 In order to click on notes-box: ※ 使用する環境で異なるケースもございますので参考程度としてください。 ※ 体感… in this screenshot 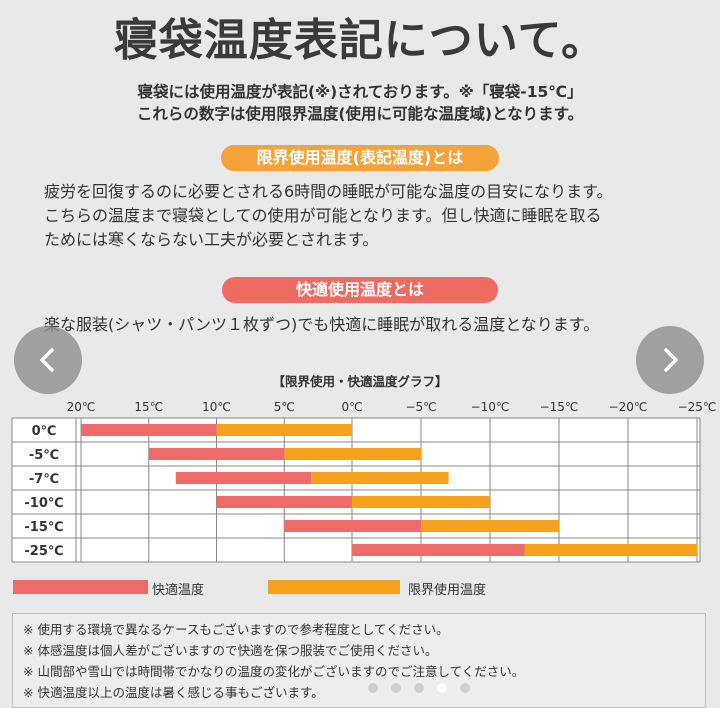, I will do `click(359, 660)`.